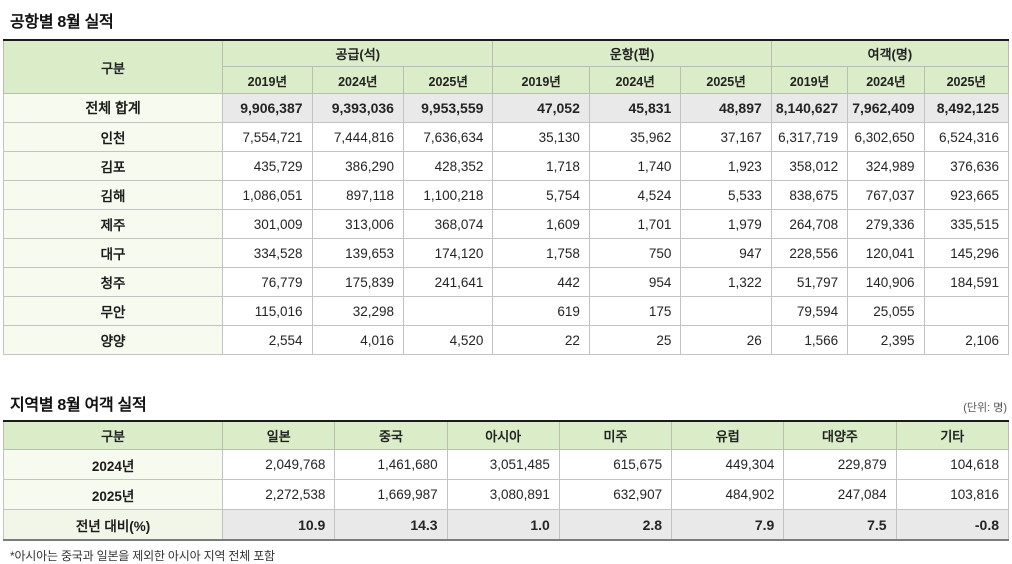 The width and height of the screenshot is (1012, 564). Describe the element at coordinates (635, 311) in the screenshot. I see `cell: 175` at that location.